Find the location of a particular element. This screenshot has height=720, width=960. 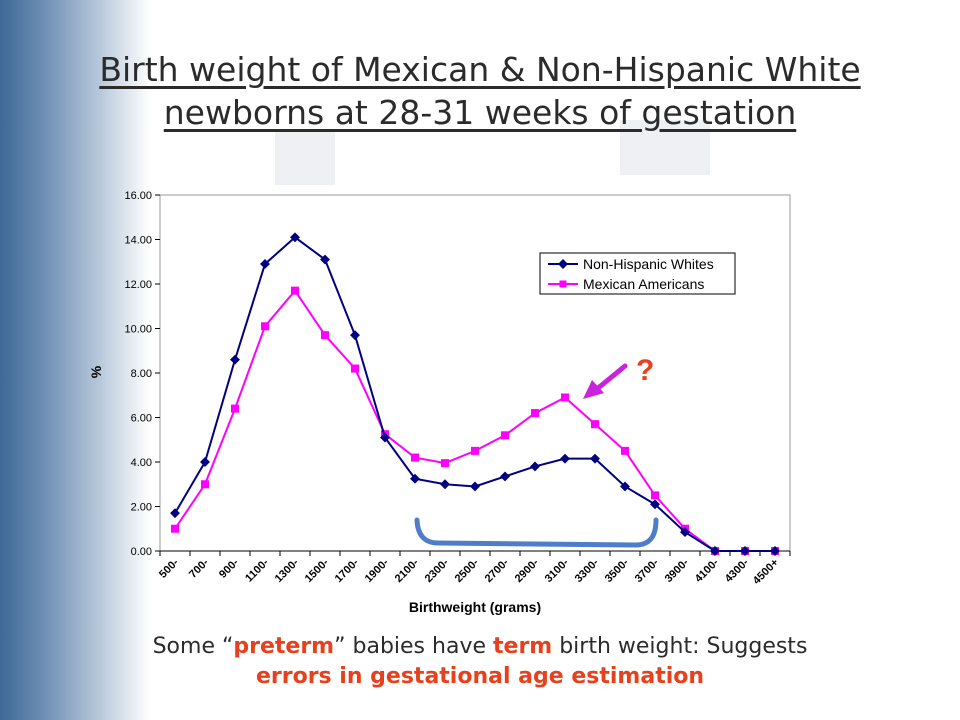

caption-text-1: Some “ is located at coordinates (193, 646).